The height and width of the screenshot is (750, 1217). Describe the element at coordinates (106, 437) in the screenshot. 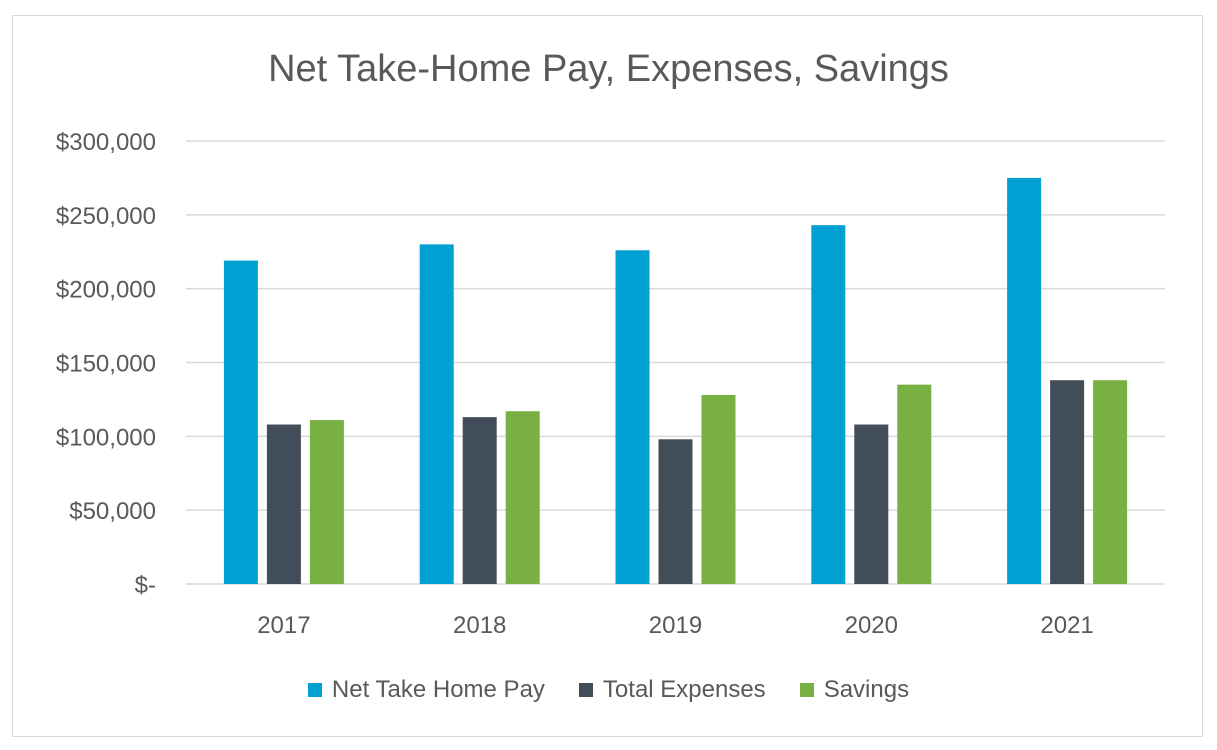

I see `y-tick-label: $100,000` at that location.